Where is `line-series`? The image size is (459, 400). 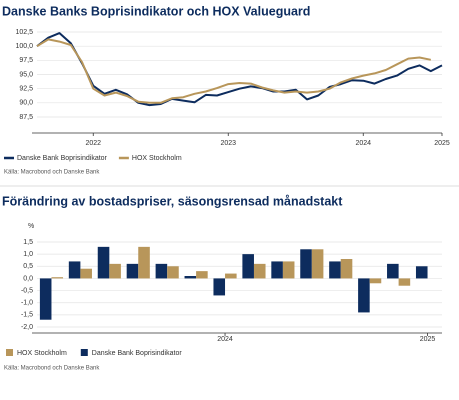
line-series is located at coordinates (233, 71).